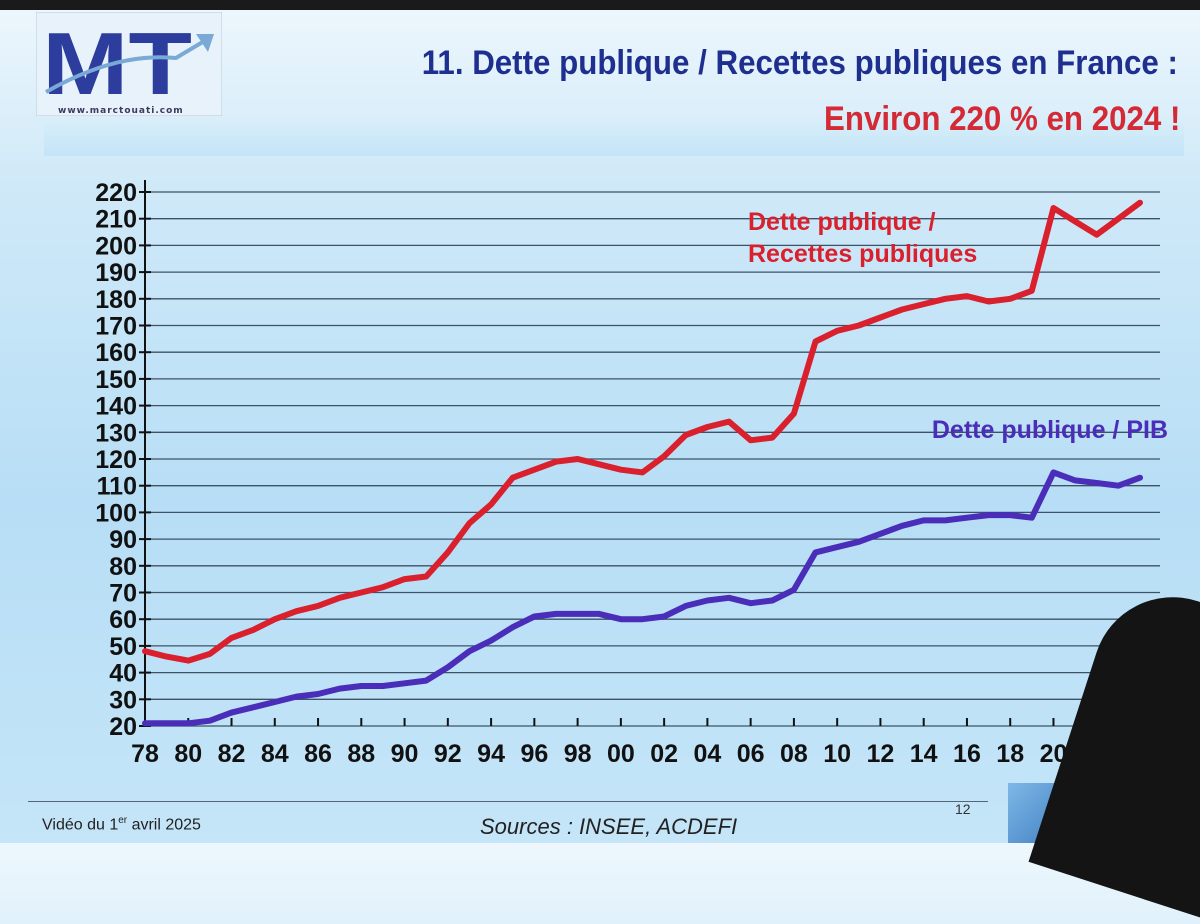 The image size is (1200, 924). Describe the element at coordinates (123, 620) in the screenshot. I see `y-tick-label: 60` at that location.